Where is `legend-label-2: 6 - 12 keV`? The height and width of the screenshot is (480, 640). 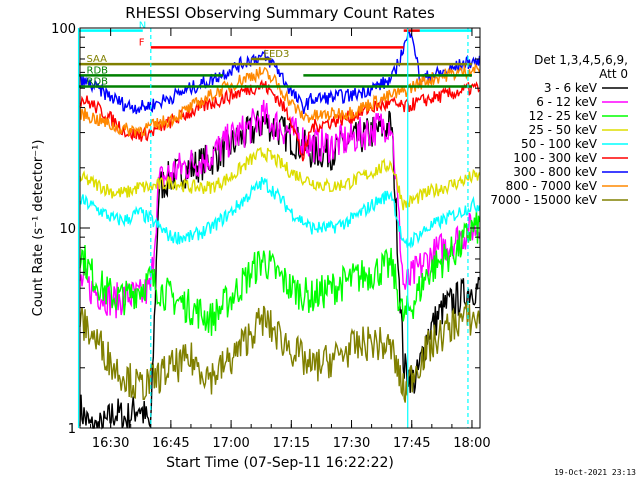 legend-label-2: 6 - 12 keV is located at coordinates (567, 102).